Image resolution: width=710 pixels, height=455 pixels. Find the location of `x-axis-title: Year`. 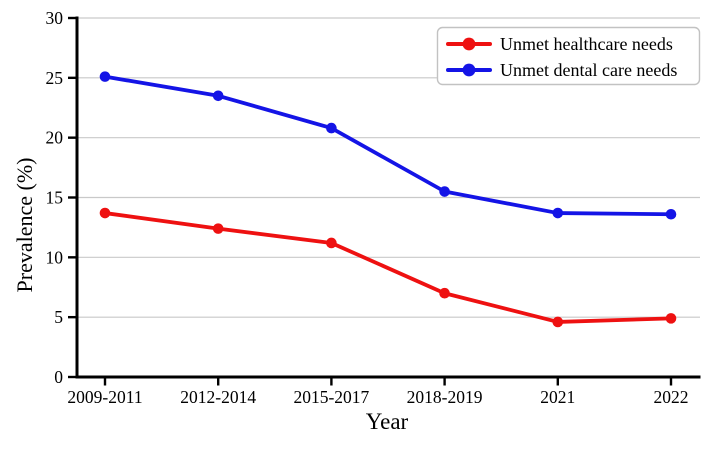

x-axis-title: Year is located at coordinates (387, 421).